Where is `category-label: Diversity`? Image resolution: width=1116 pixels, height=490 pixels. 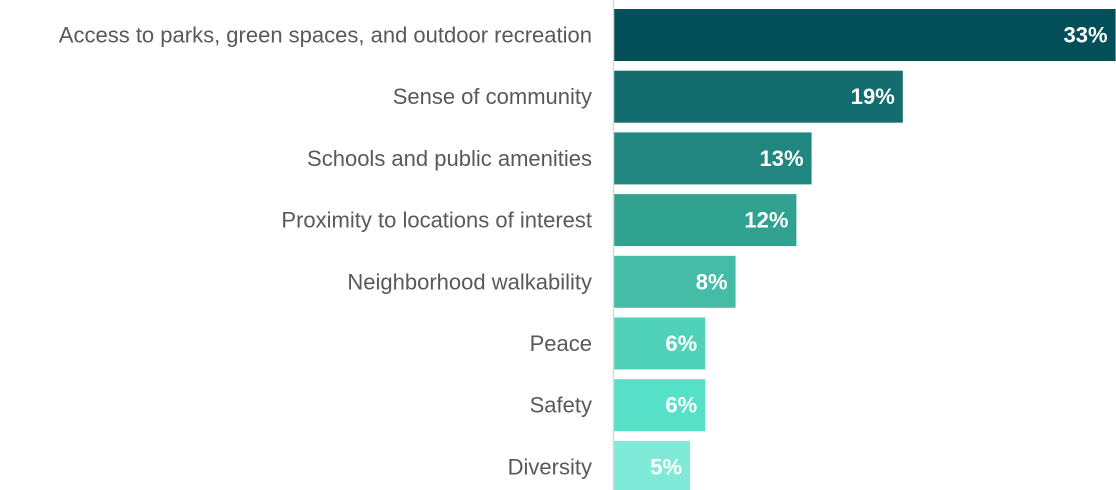
category-label: Diversity is located at coordinates (550, 466).